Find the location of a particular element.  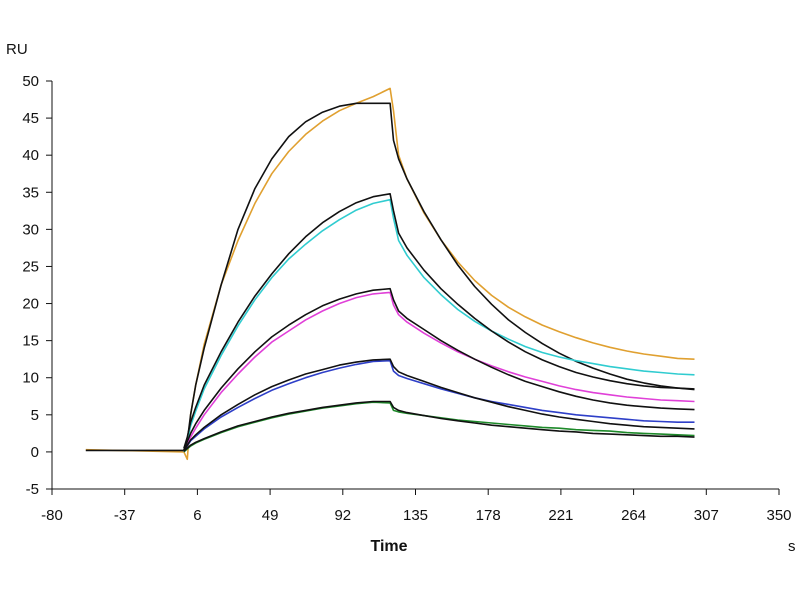

series-line-curve-5-measured is located at coordinates (439, 427).